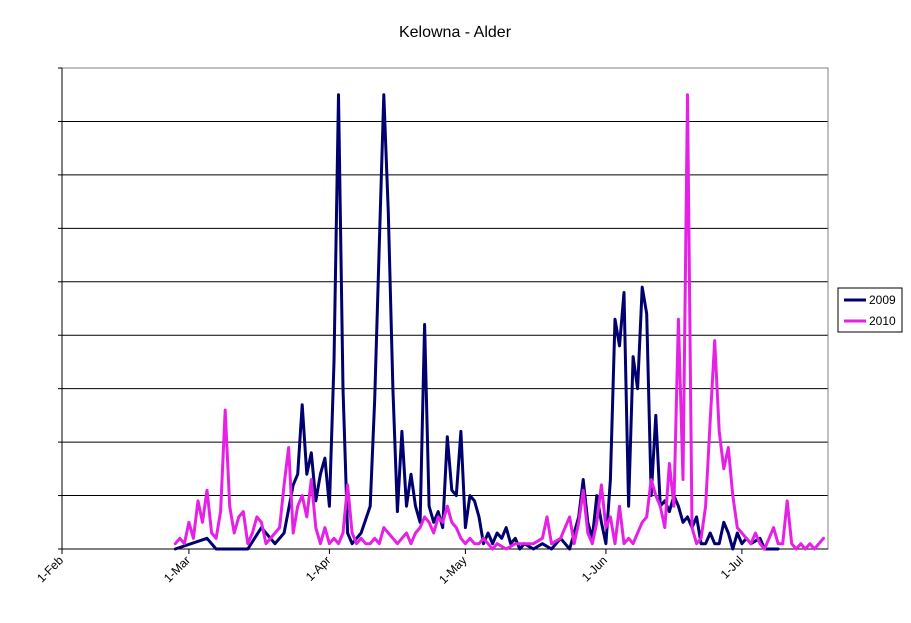  I want to click on legend-label-2009: 2009, so click(882, 300).